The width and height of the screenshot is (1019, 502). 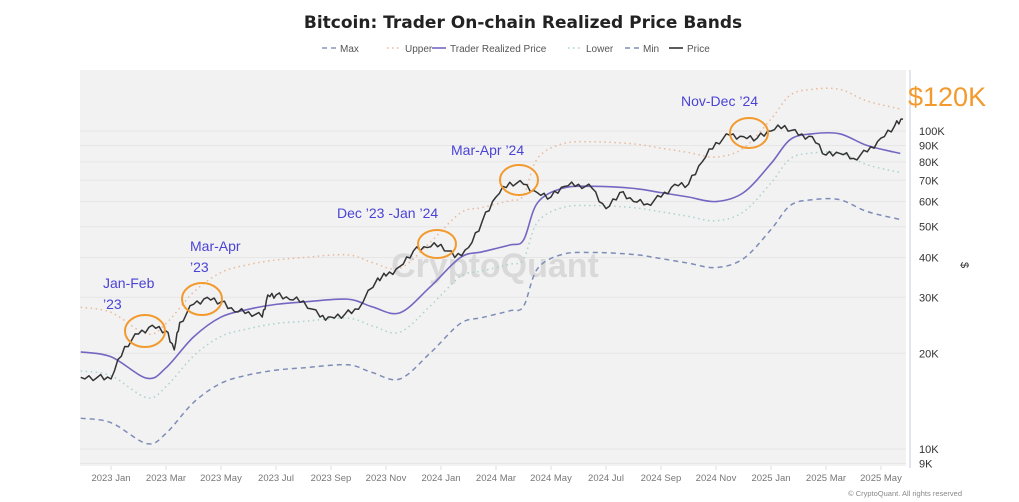 What do you see at coordinates (929, 163) in the screenshot?
I see `y-tick-label: 80K` at bounding box center [929, 163].